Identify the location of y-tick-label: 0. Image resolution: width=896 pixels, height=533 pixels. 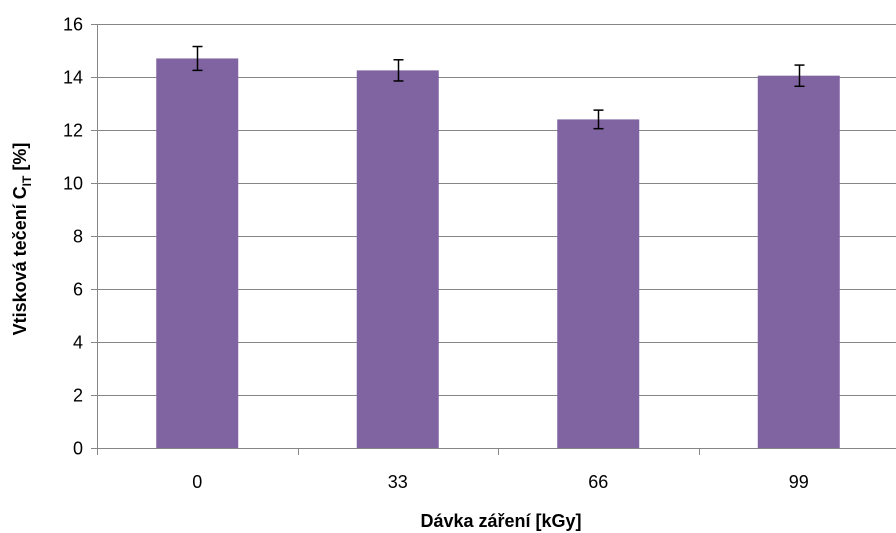
(78, 449).